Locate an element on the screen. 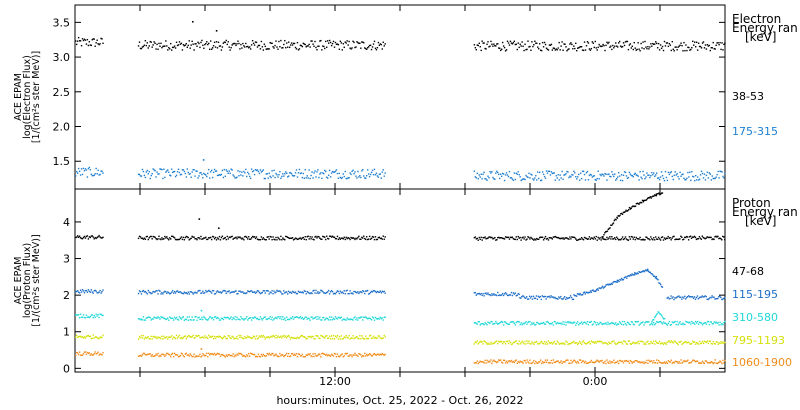 The height and width of the screenshot is (410, 800). y-tick-label: 0 is located at coordinates (66, 368).